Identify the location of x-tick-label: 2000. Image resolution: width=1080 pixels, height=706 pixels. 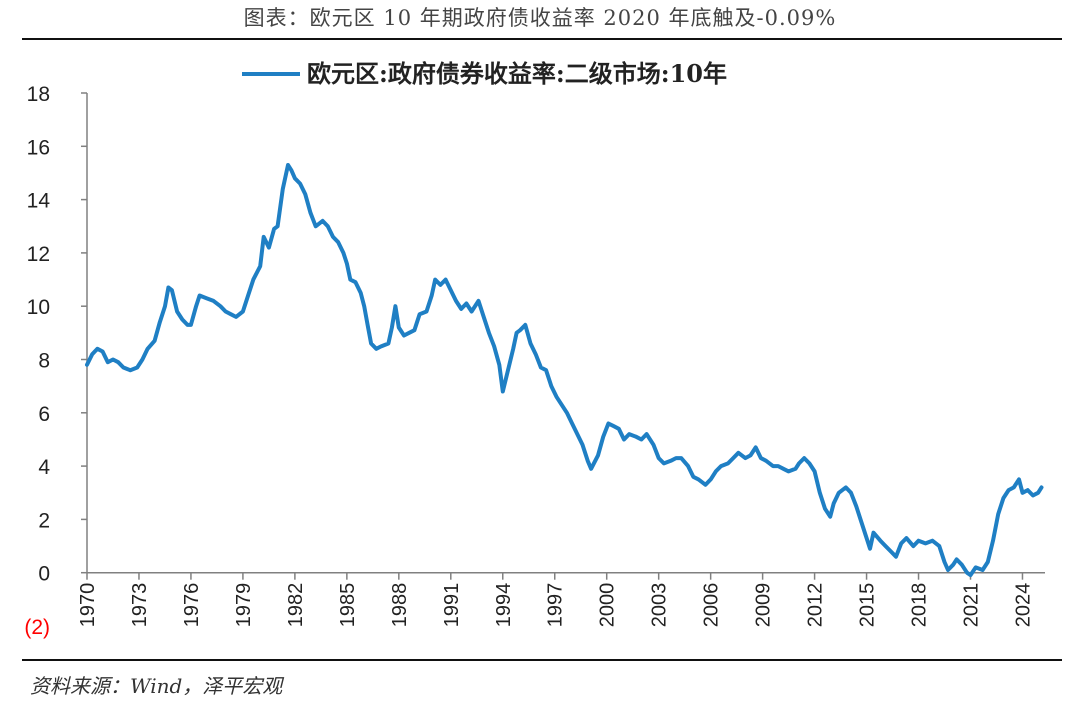
(608, 605).